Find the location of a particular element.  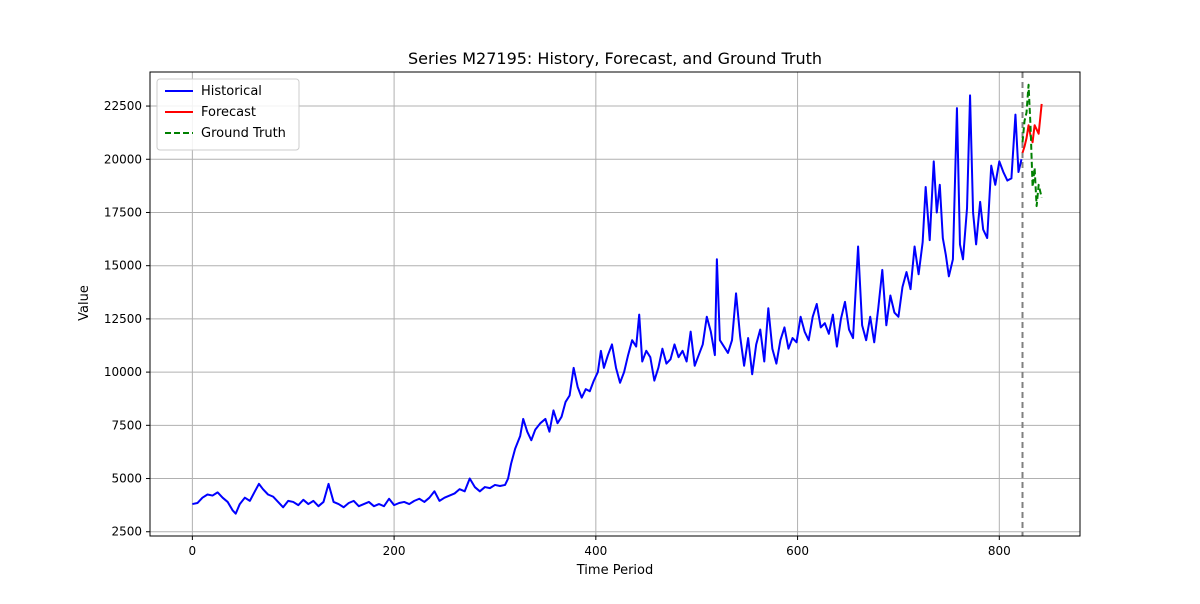

x-tick-label: 200 is located at coordinates (394, 551).